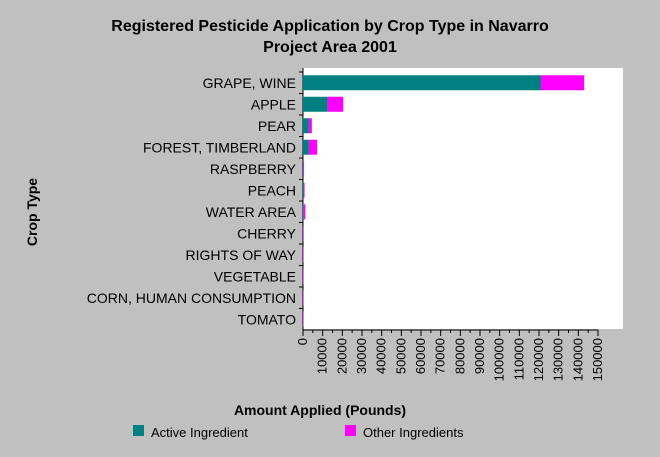 This screenshot has height=457, width=660. Describe the element at coordinates (381, 356) in the screenshot. I see `x-tick-label: 40000` at that location.